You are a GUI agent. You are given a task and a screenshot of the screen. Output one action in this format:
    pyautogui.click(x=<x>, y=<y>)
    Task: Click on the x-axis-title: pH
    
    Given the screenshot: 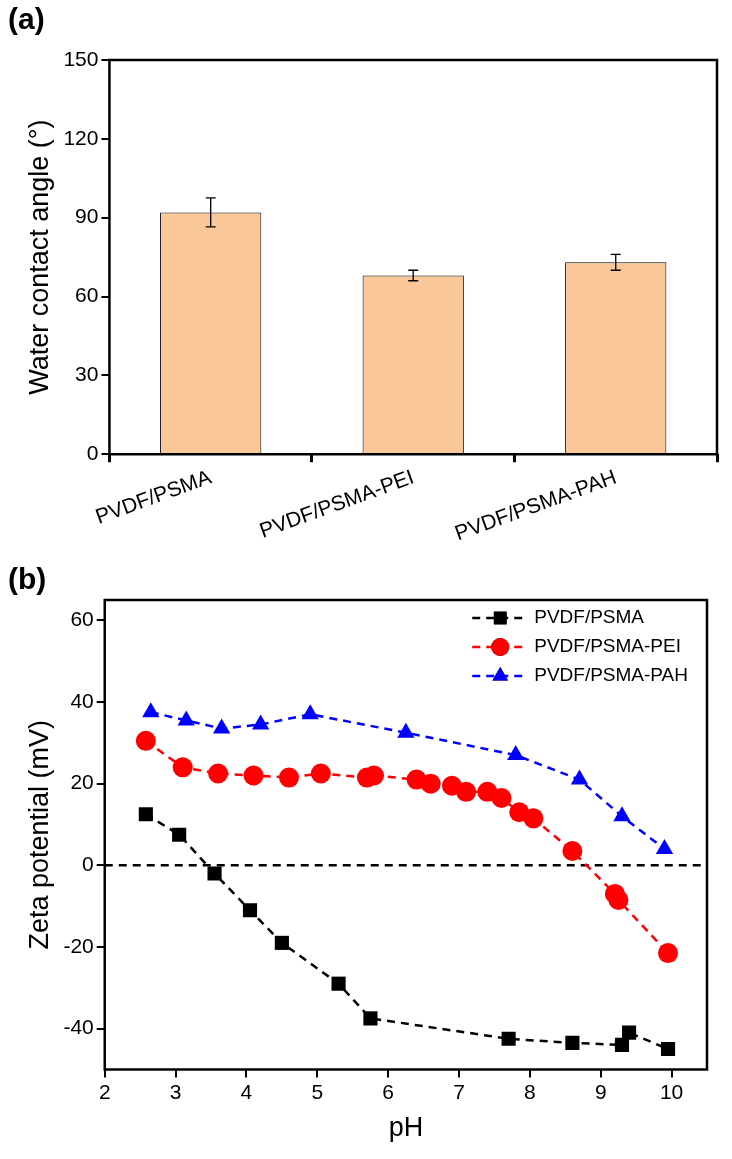 What is the action you would take?
    pyautogui.click(x=406, y=1127)
    